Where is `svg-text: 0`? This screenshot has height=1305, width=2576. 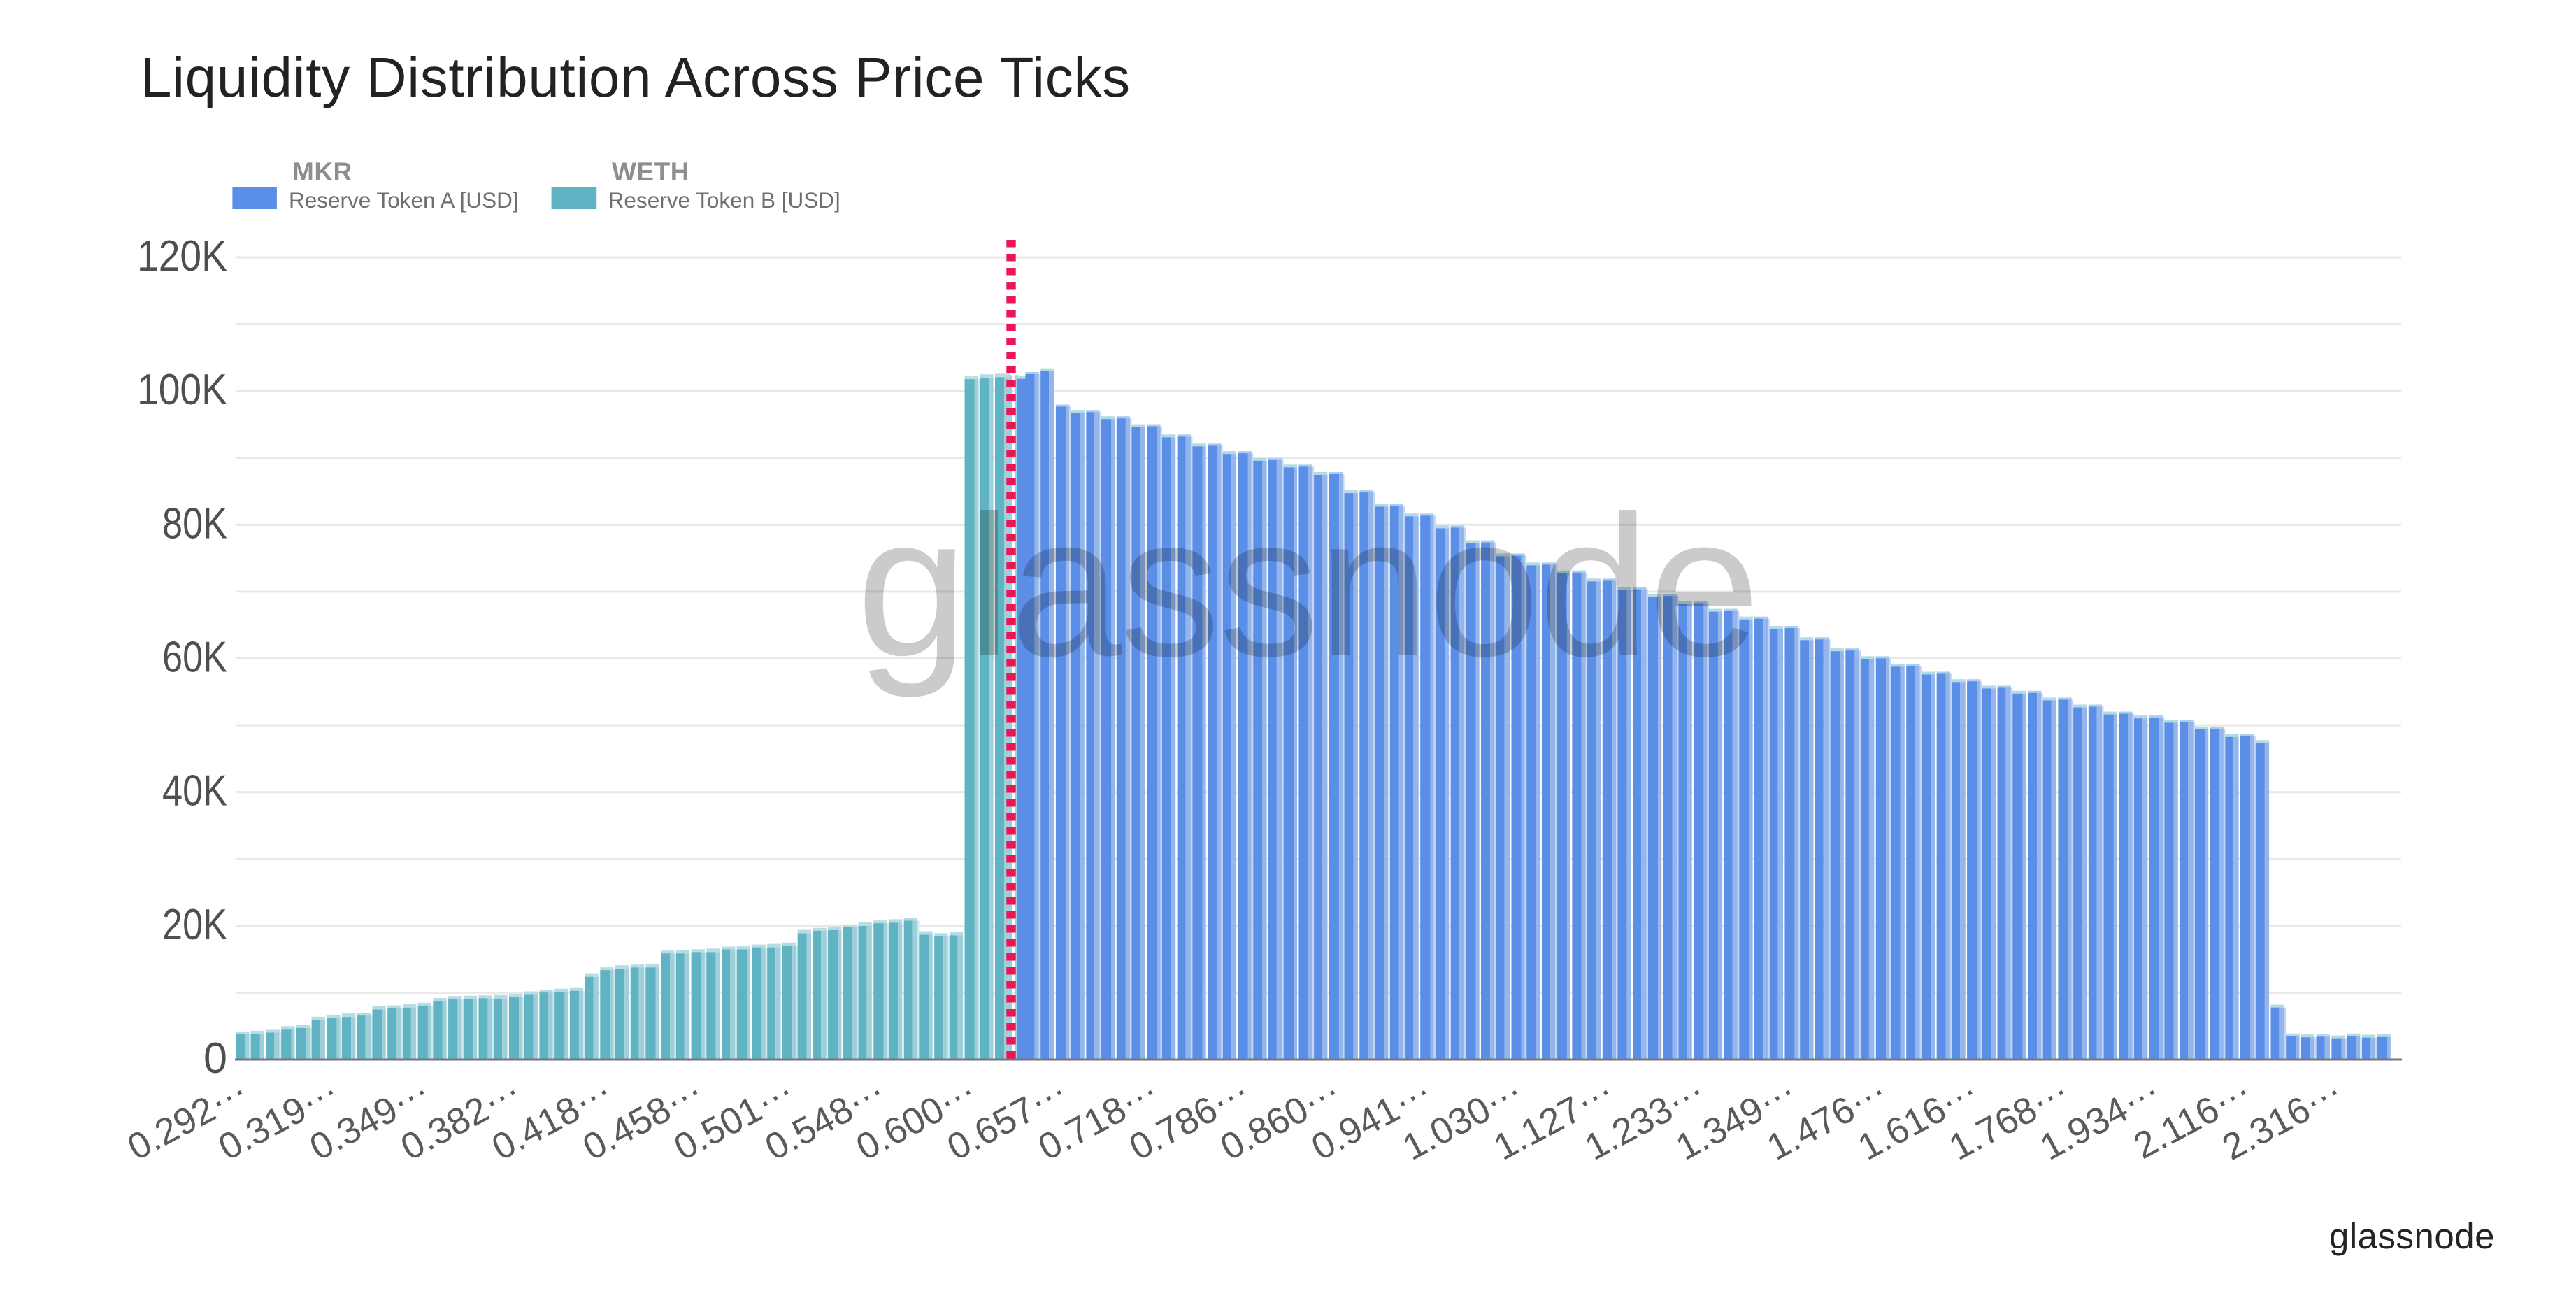
svg-text: 0 is located at coordinates (215, 1058).